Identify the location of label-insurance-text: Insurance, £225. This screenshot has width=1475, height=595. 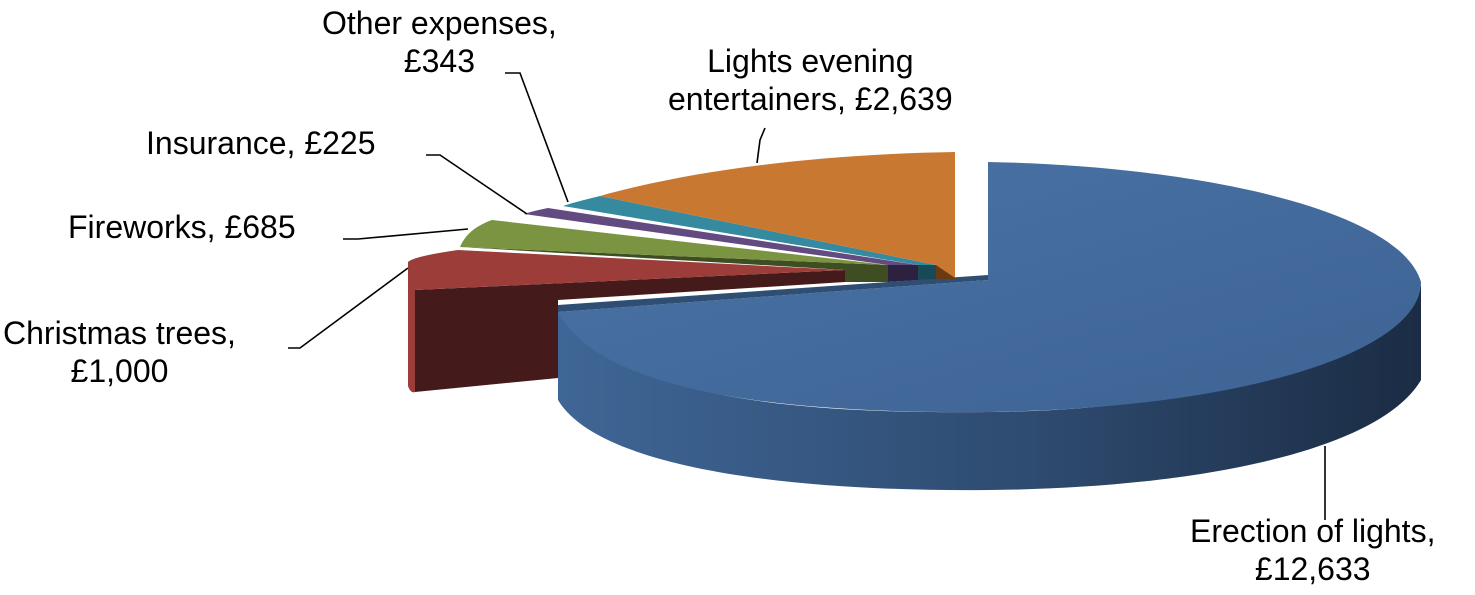
(261, 143).